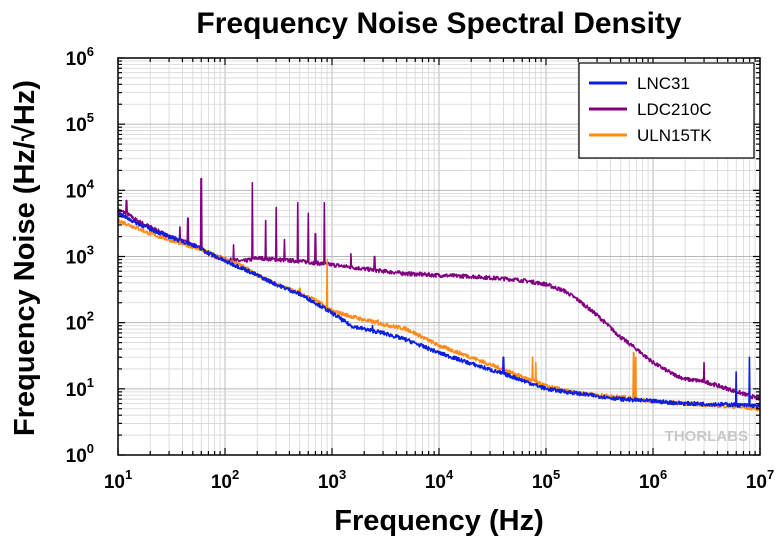 Image resolution: width=780 pixels, height=539 pixels. What do you see at coordinates (80, 454) in the screenshot?
I see `y-tick-label: 10⁰` at bounding box center [80, 454].